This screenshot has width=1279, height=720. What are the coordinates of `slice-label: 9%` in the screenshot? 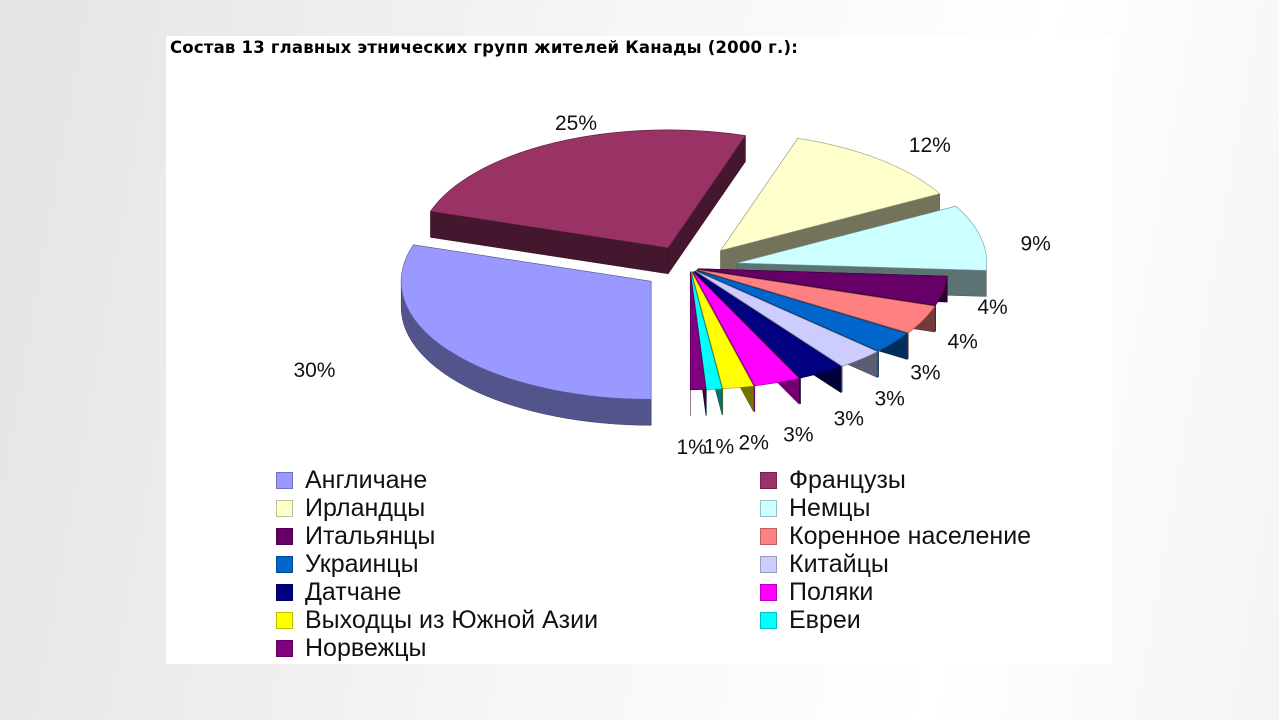 It's located at (1035, 244).